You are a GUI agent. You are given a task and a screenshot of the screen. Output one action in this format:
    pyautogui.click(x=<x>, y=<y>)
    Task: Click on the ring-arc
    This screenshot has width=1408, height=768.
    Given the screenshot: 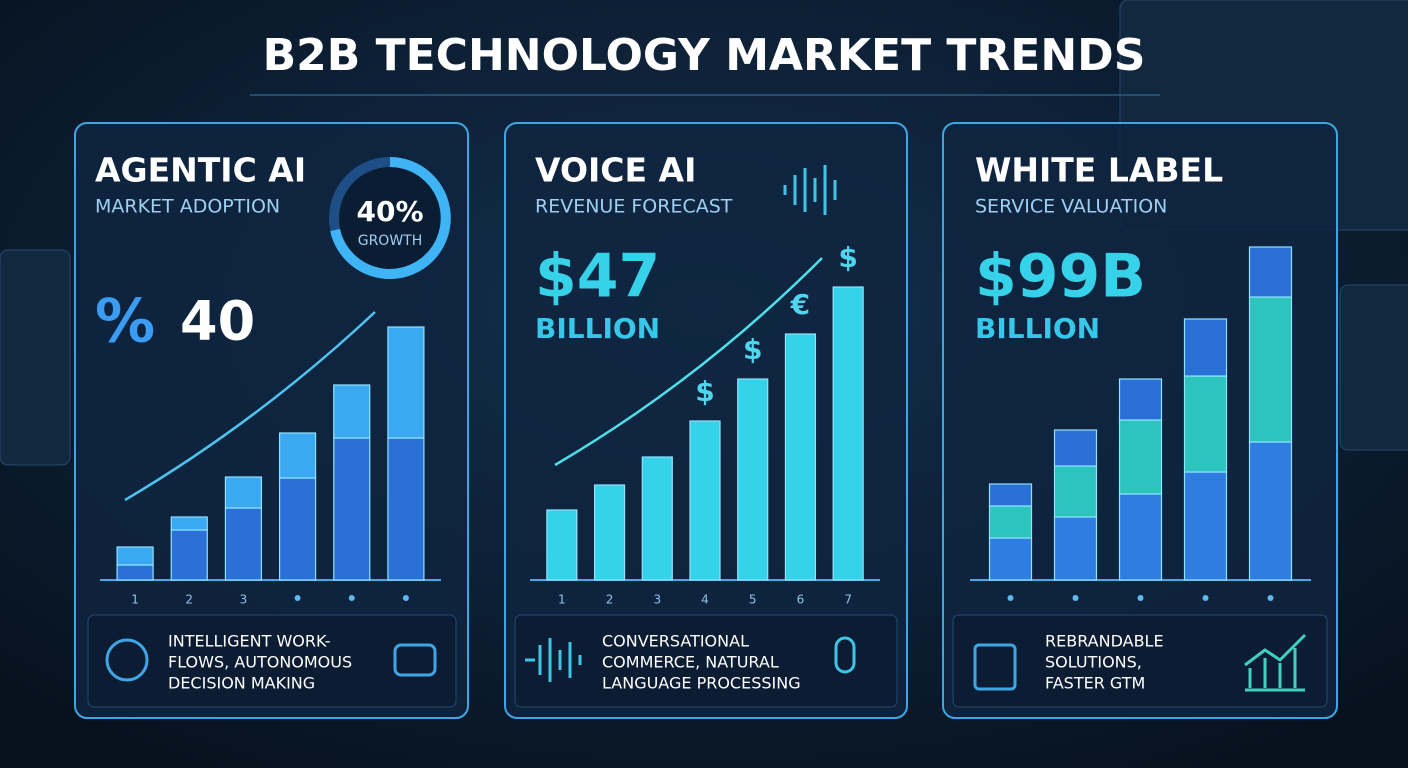 What is the action you would take?
    pyautogui.click(x=390, y=218)
    